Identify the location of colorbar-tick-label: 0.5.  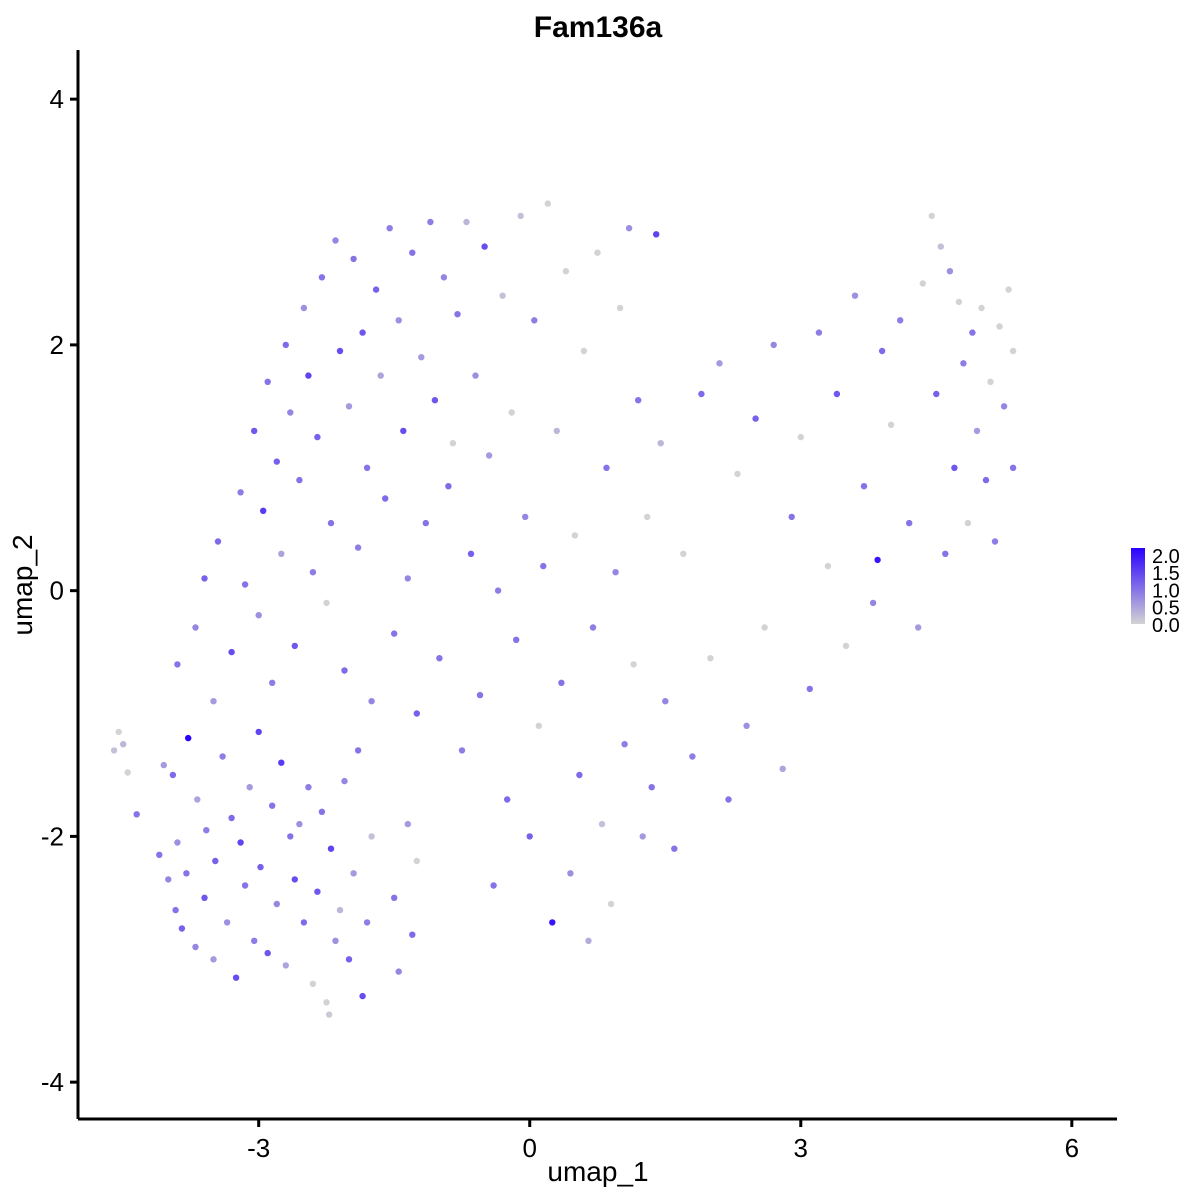
(1166, 609).